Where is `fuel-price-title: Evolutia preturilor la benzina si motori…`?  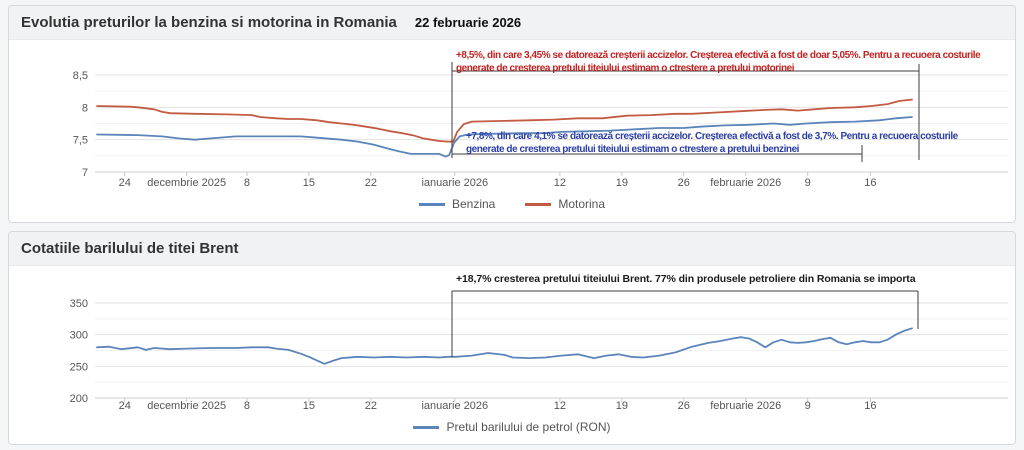 fuel-price-title: Evolutia preturilor la benzina si motori… is located at coordinates (209, 22).